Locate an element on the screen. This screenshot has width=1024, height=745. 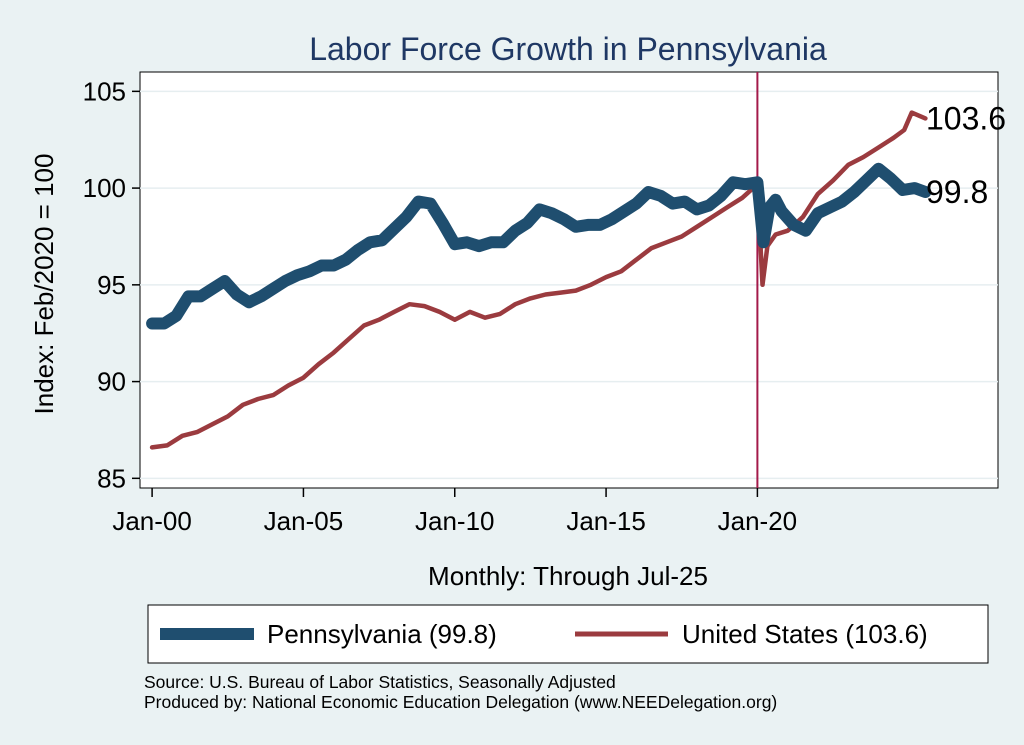
y-tick-label-100: 100 is located at coordinates (104, 188).